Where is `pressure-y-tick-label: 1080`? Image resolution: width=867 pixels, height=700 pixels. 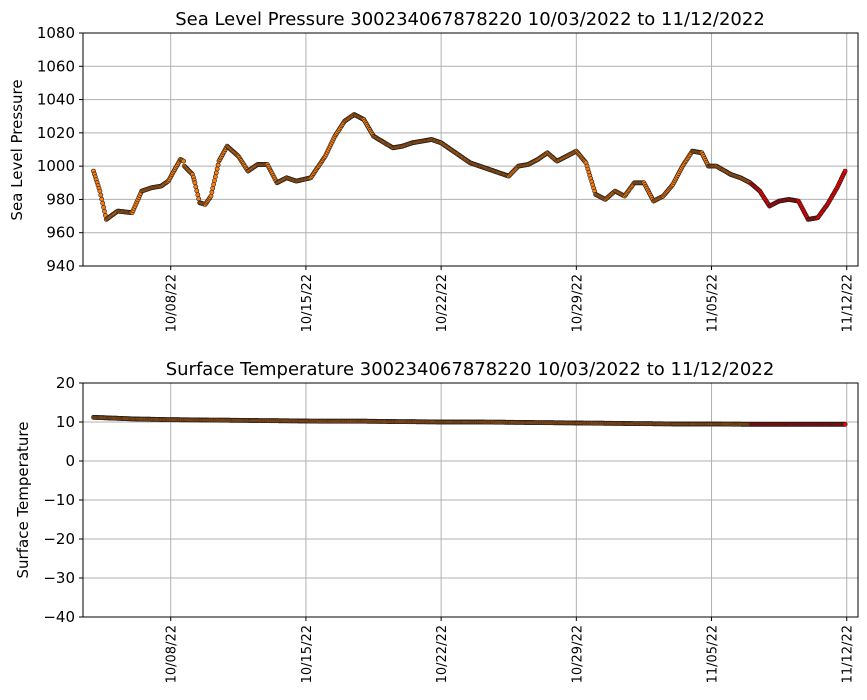
pressure-y-tick-label: 1080 is located at coordinates (56, 33).